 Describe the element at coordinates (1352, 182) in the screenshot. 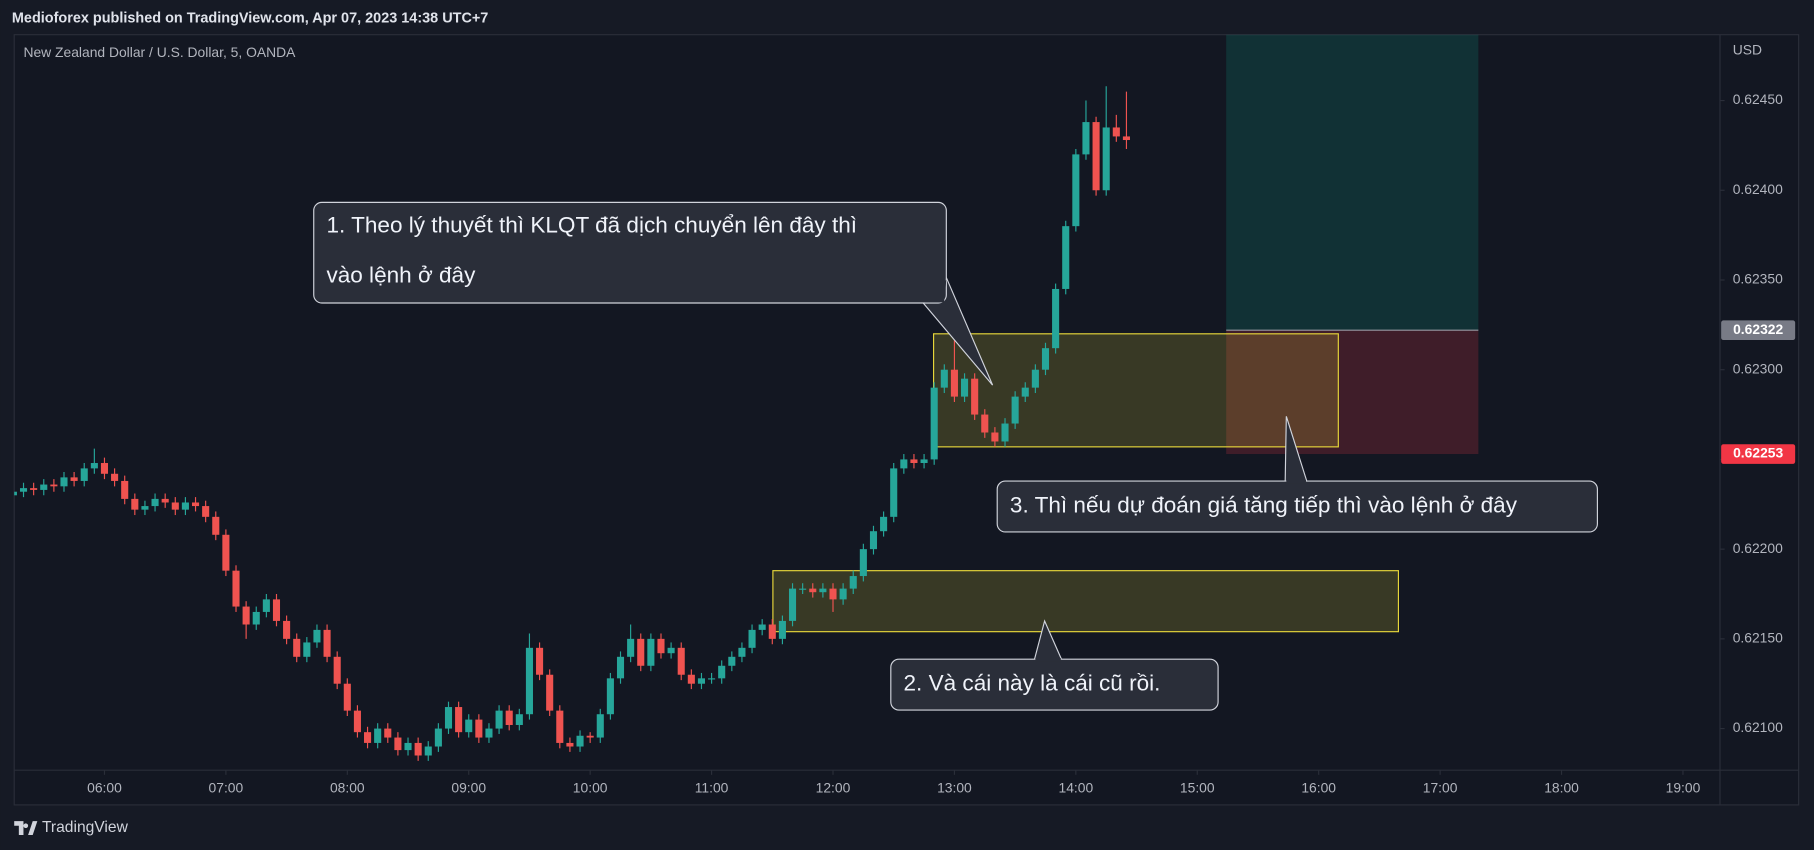

I see `profit-area` at that location.